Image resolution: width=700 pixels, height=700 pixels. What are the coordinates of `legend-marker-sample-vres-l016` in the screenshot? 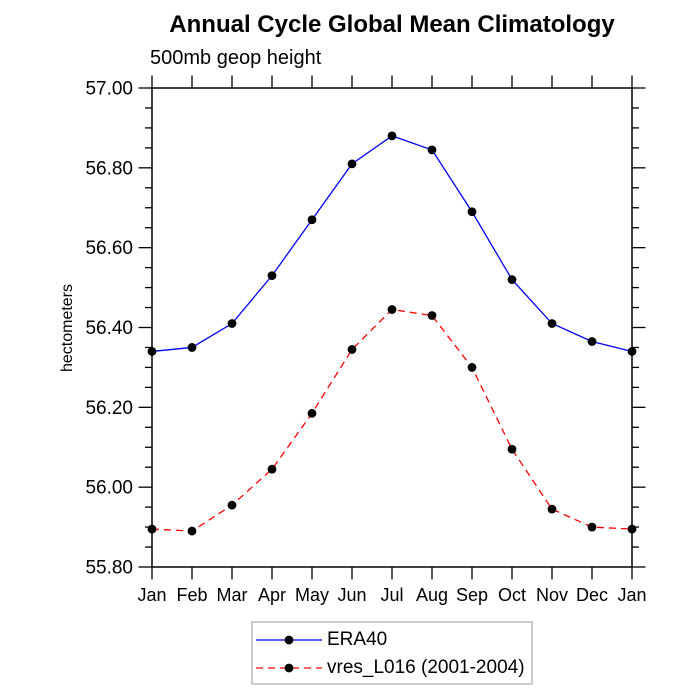 It's located at (289, 668).